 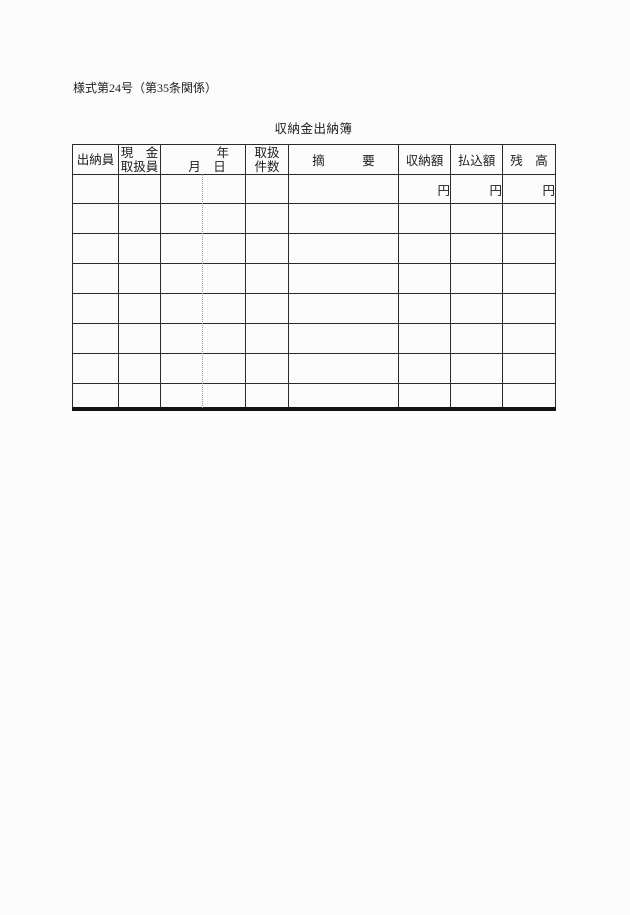 What do you see at coordinates (145, 88) in the screenshot?
I see `form-number-label: 様式第24号（第35条関係）` at bounding box center [145, 88].